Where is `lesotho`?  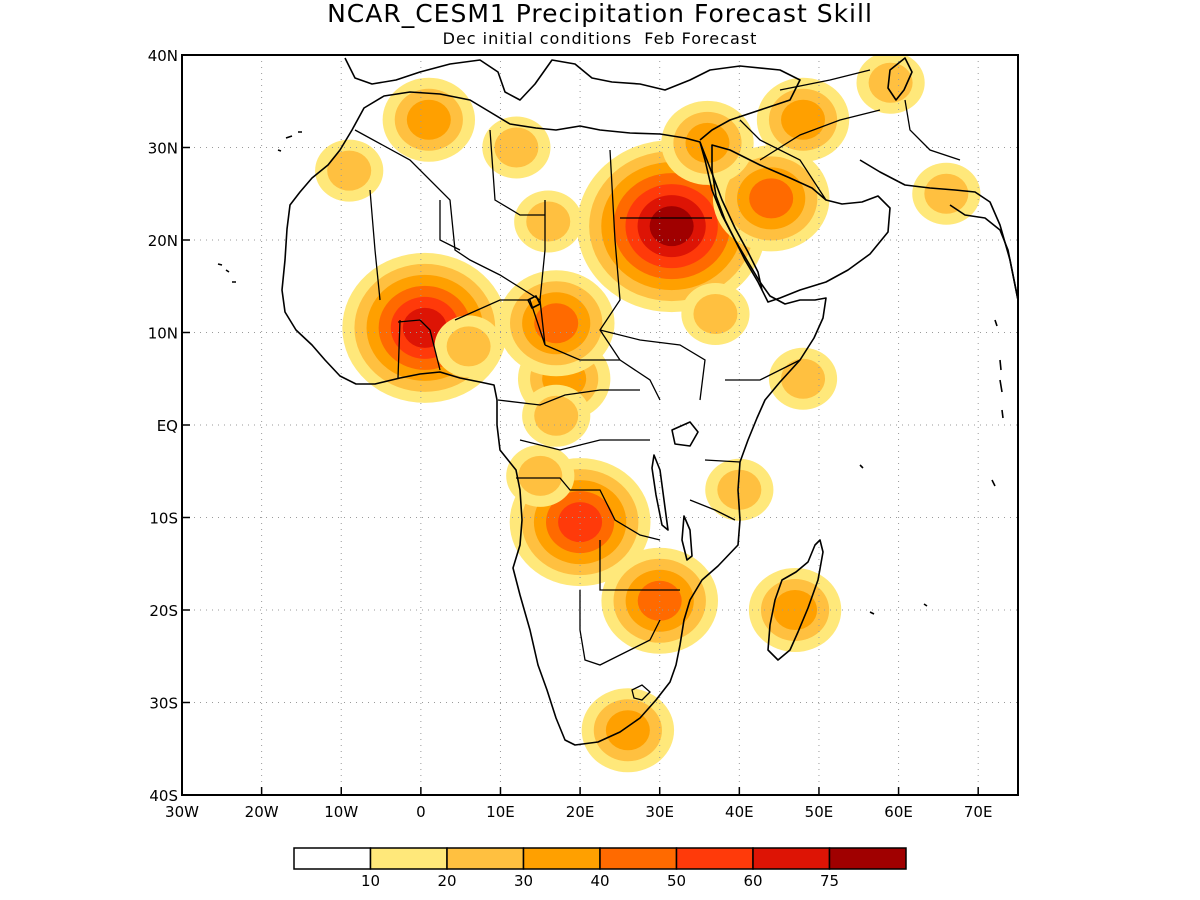 lesotho is located at coordinates (641, 692).